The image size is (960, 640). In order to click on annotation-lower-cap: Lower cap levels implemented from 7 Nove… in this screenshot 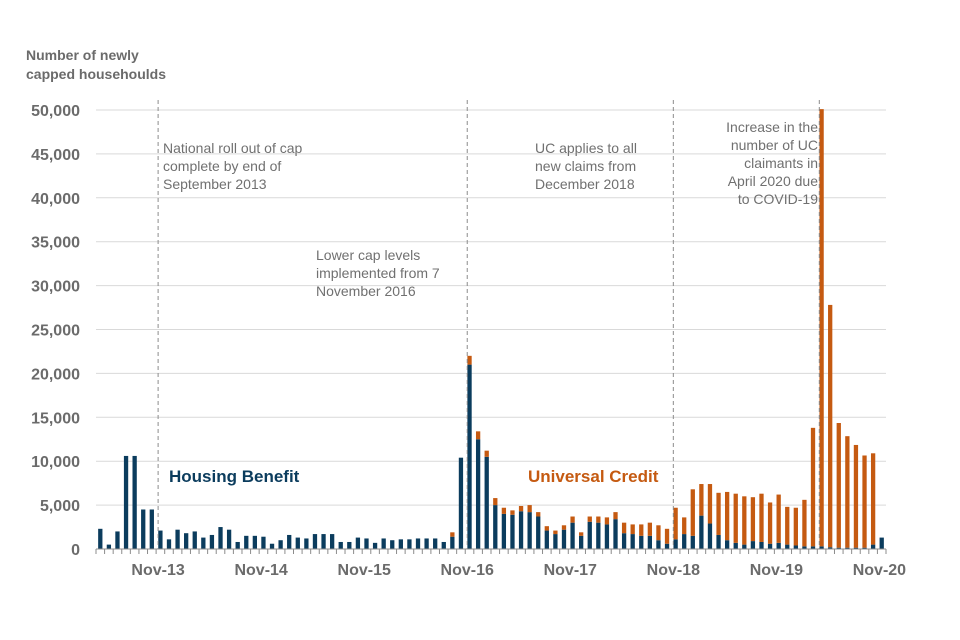, I will do `click(396, 273)`.